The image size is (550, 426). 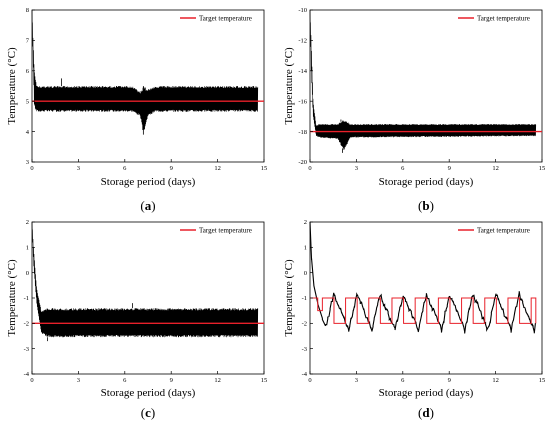 What do you see at coordinates (302, 71) in the screenshot?
I see `y-tick-label: -14` at bounding box center [302, 71].